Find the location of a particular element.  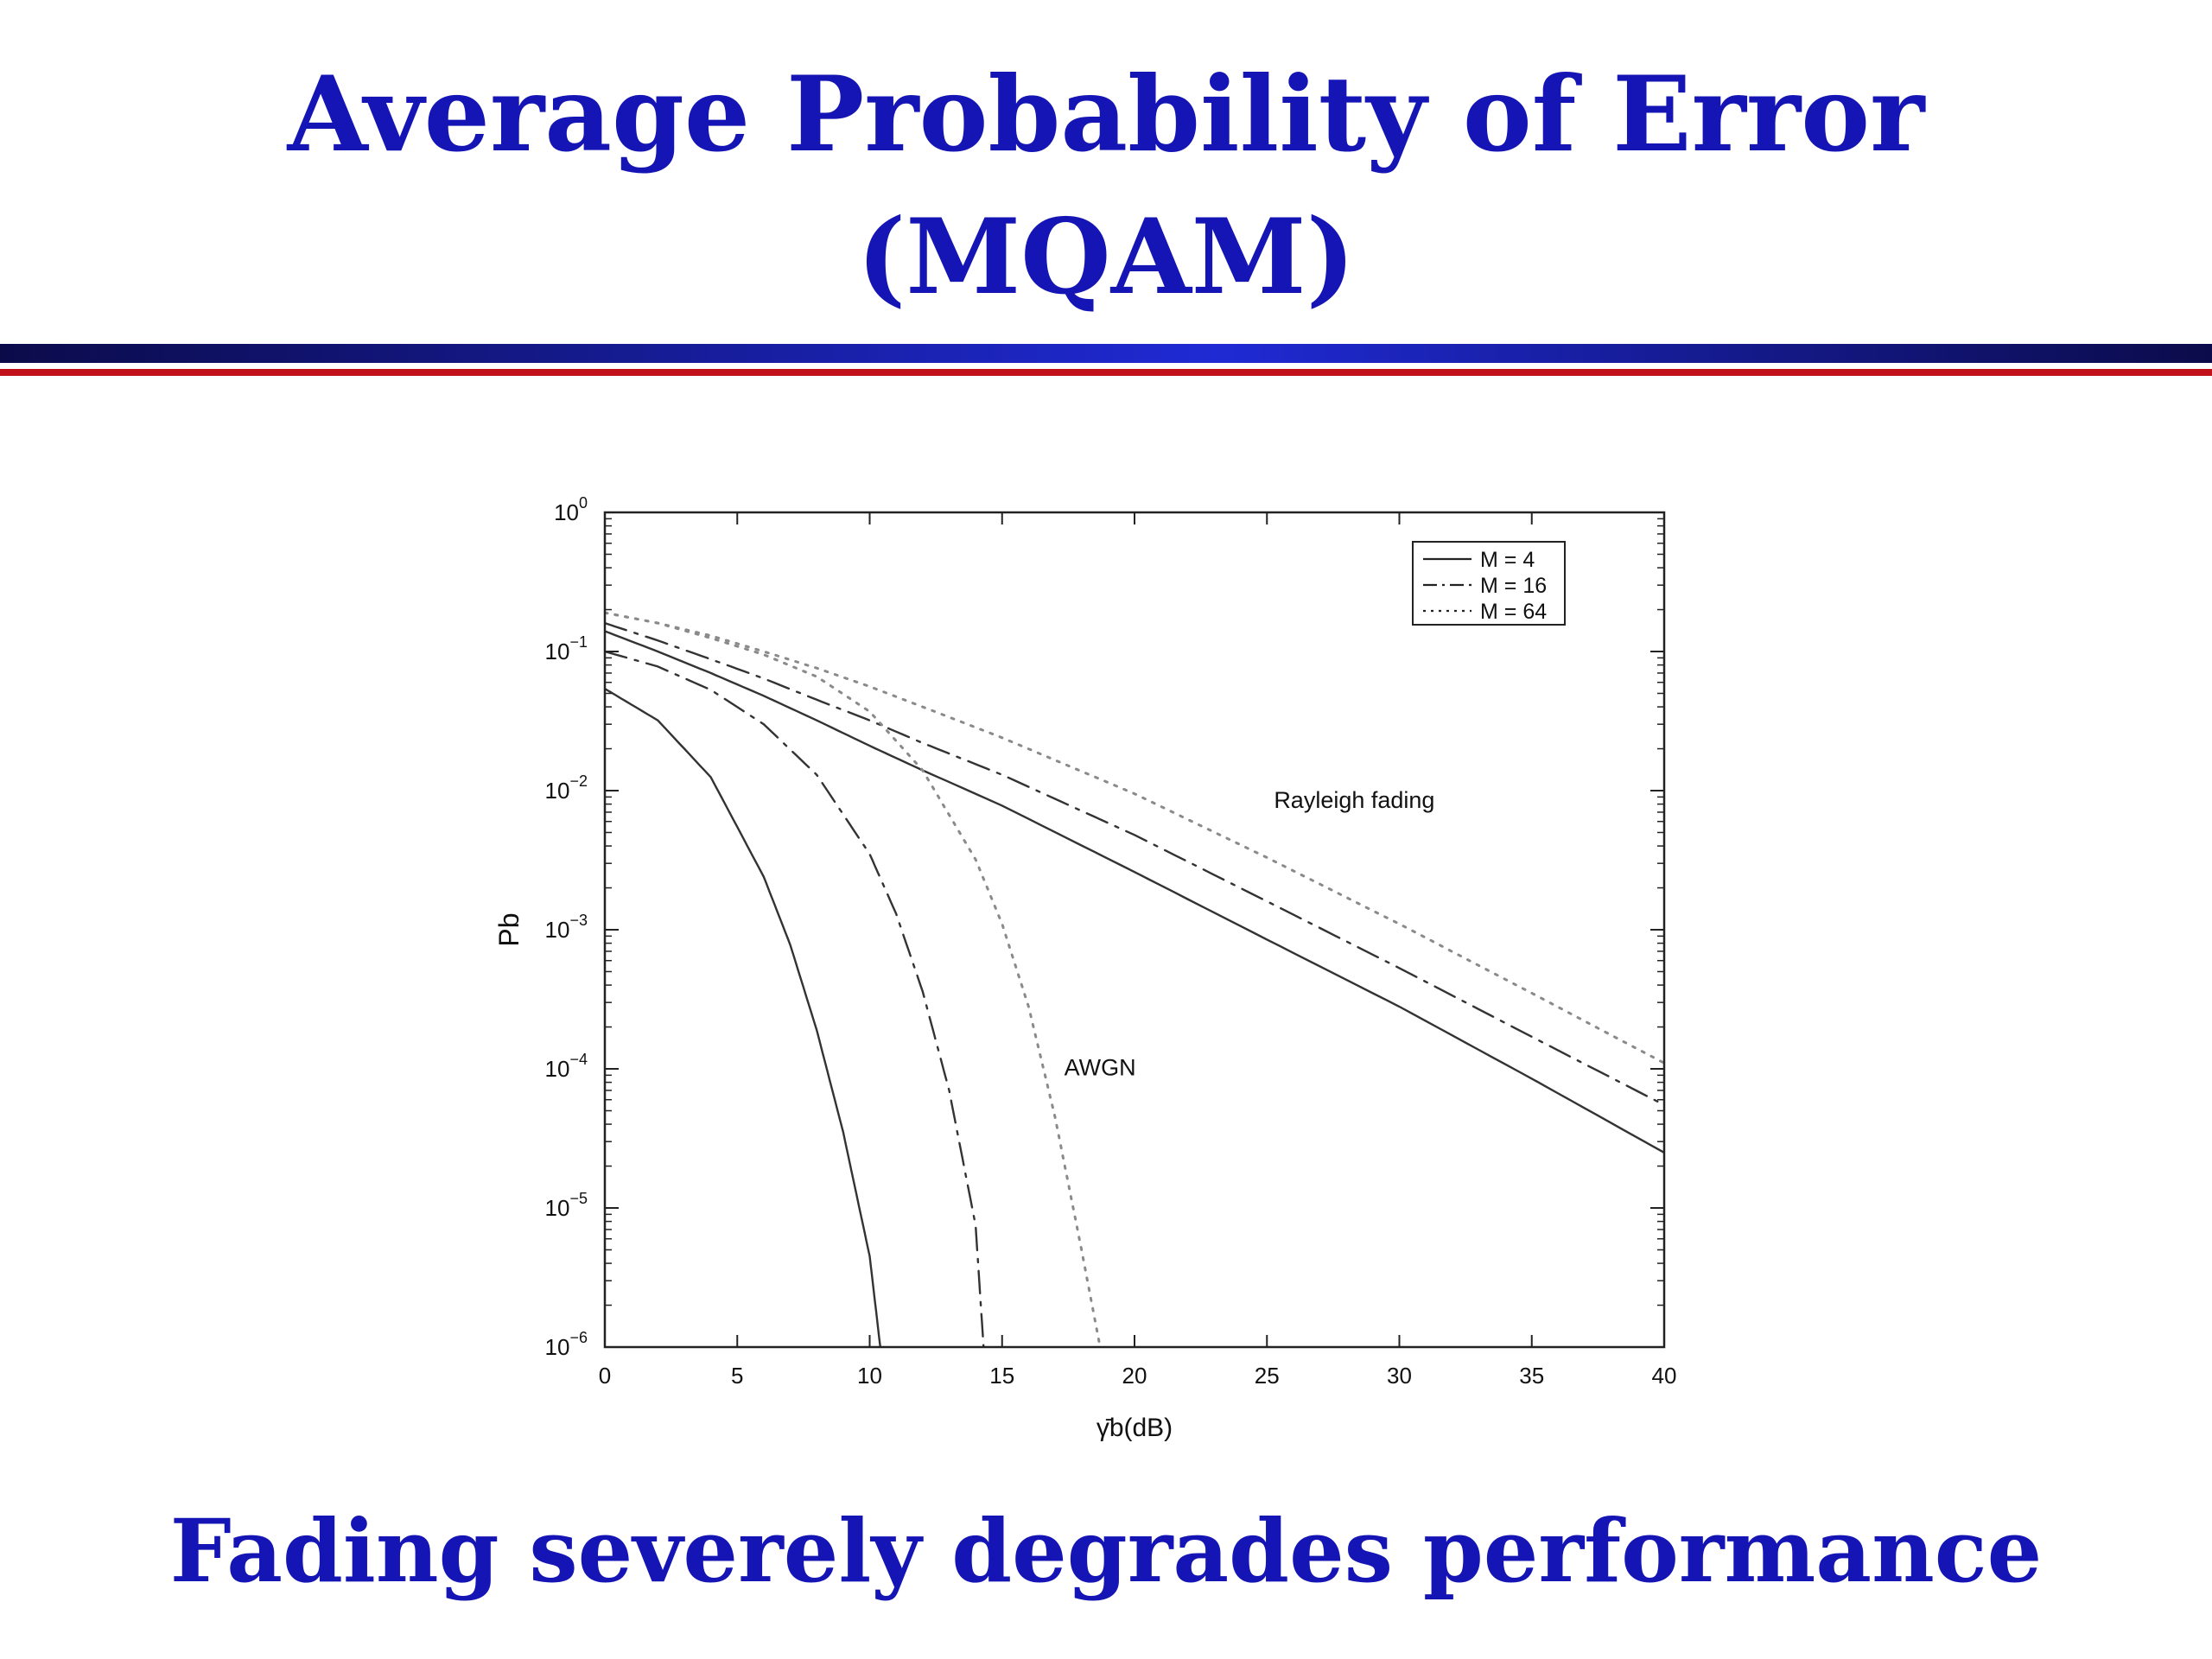

legend: M = 4M = 16M = 64 is located at coordinates (1489, 583).